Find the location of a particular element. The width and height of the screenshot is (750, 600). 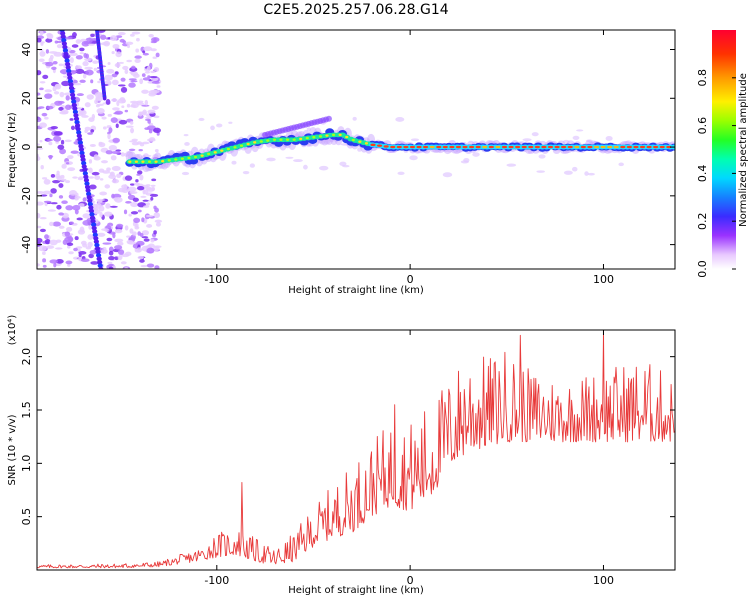

spectrogram-branch is located at coordinates (328, 118).